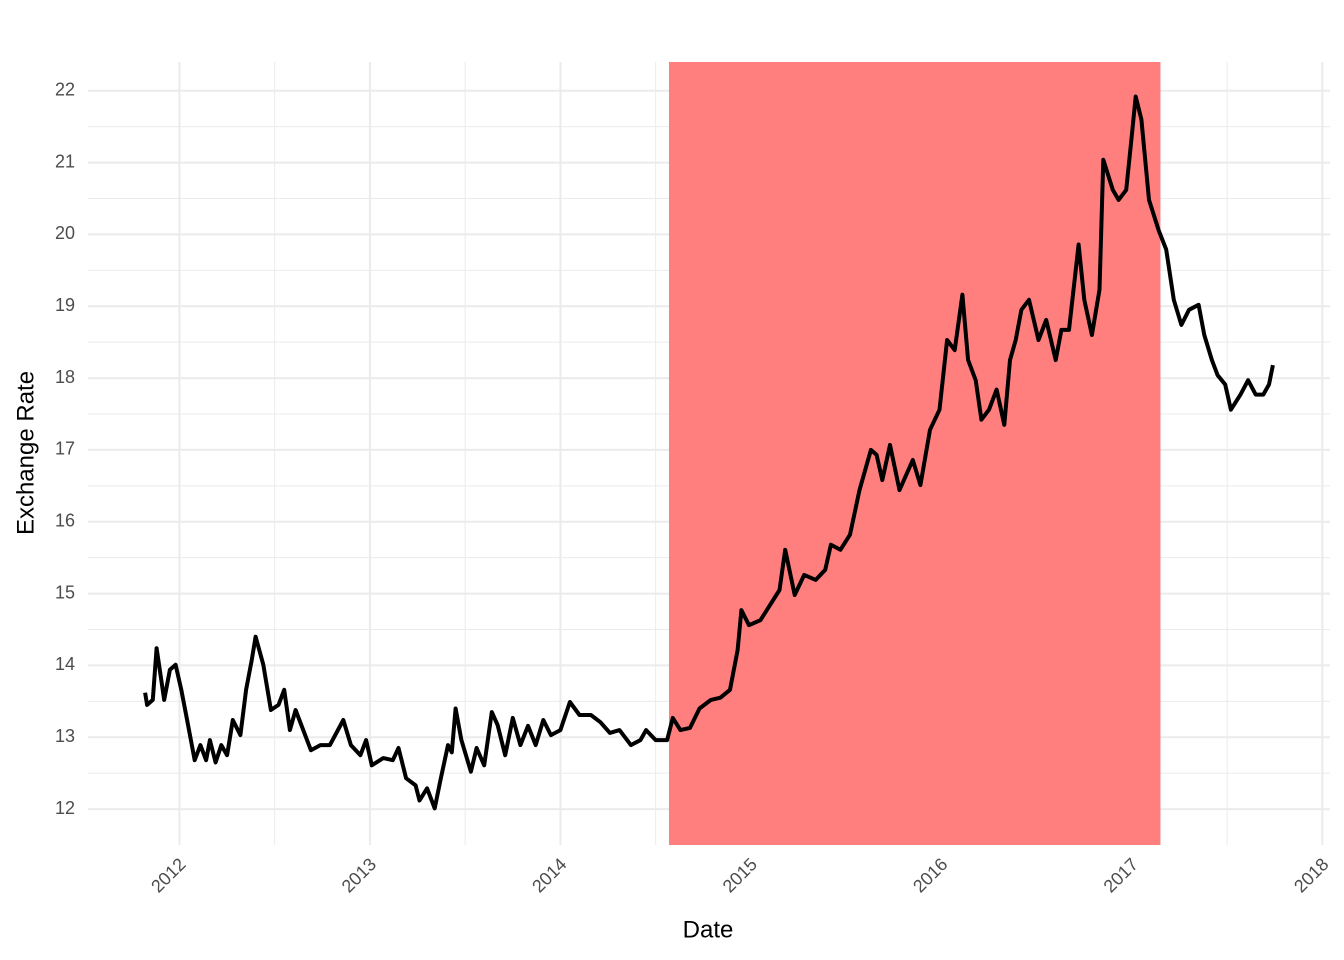 The height and width of the screenshot is (960, 1344). I want to click on x-tick-label: 2017, so click(1121, 875).